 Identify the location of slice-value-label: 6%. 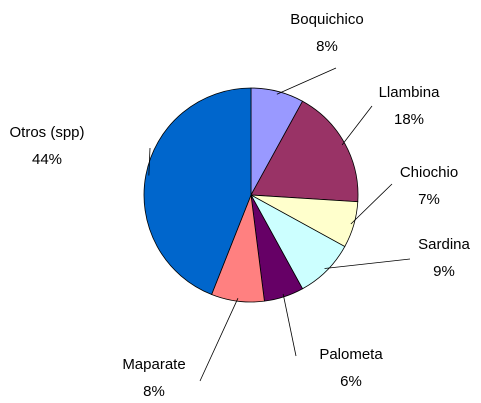
(351, 381).